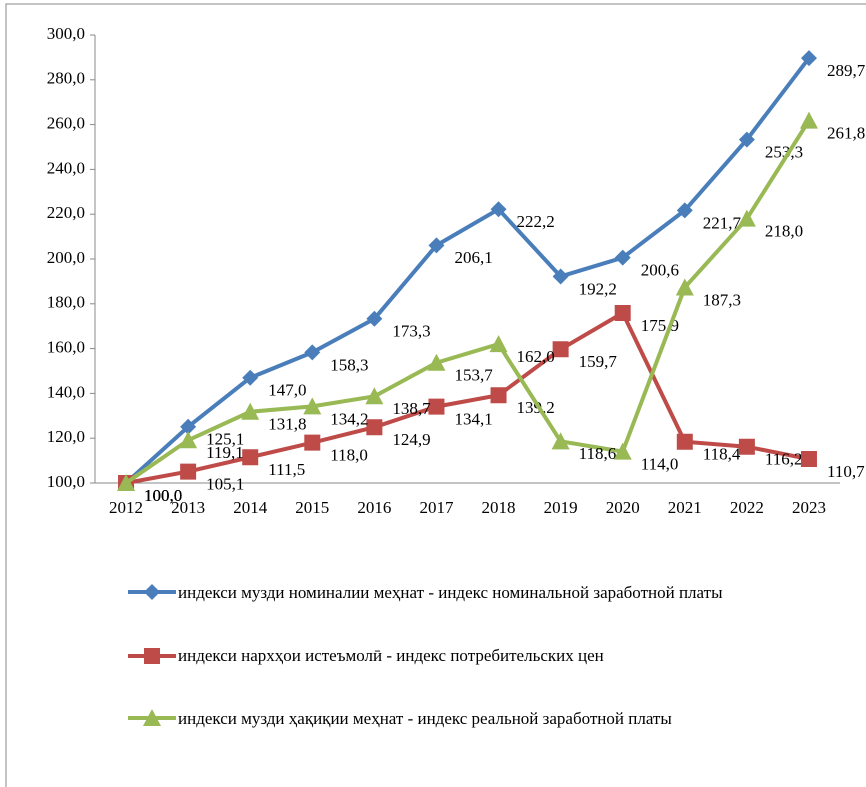  I want to click on data-label: 100,0, so click(163, 495).